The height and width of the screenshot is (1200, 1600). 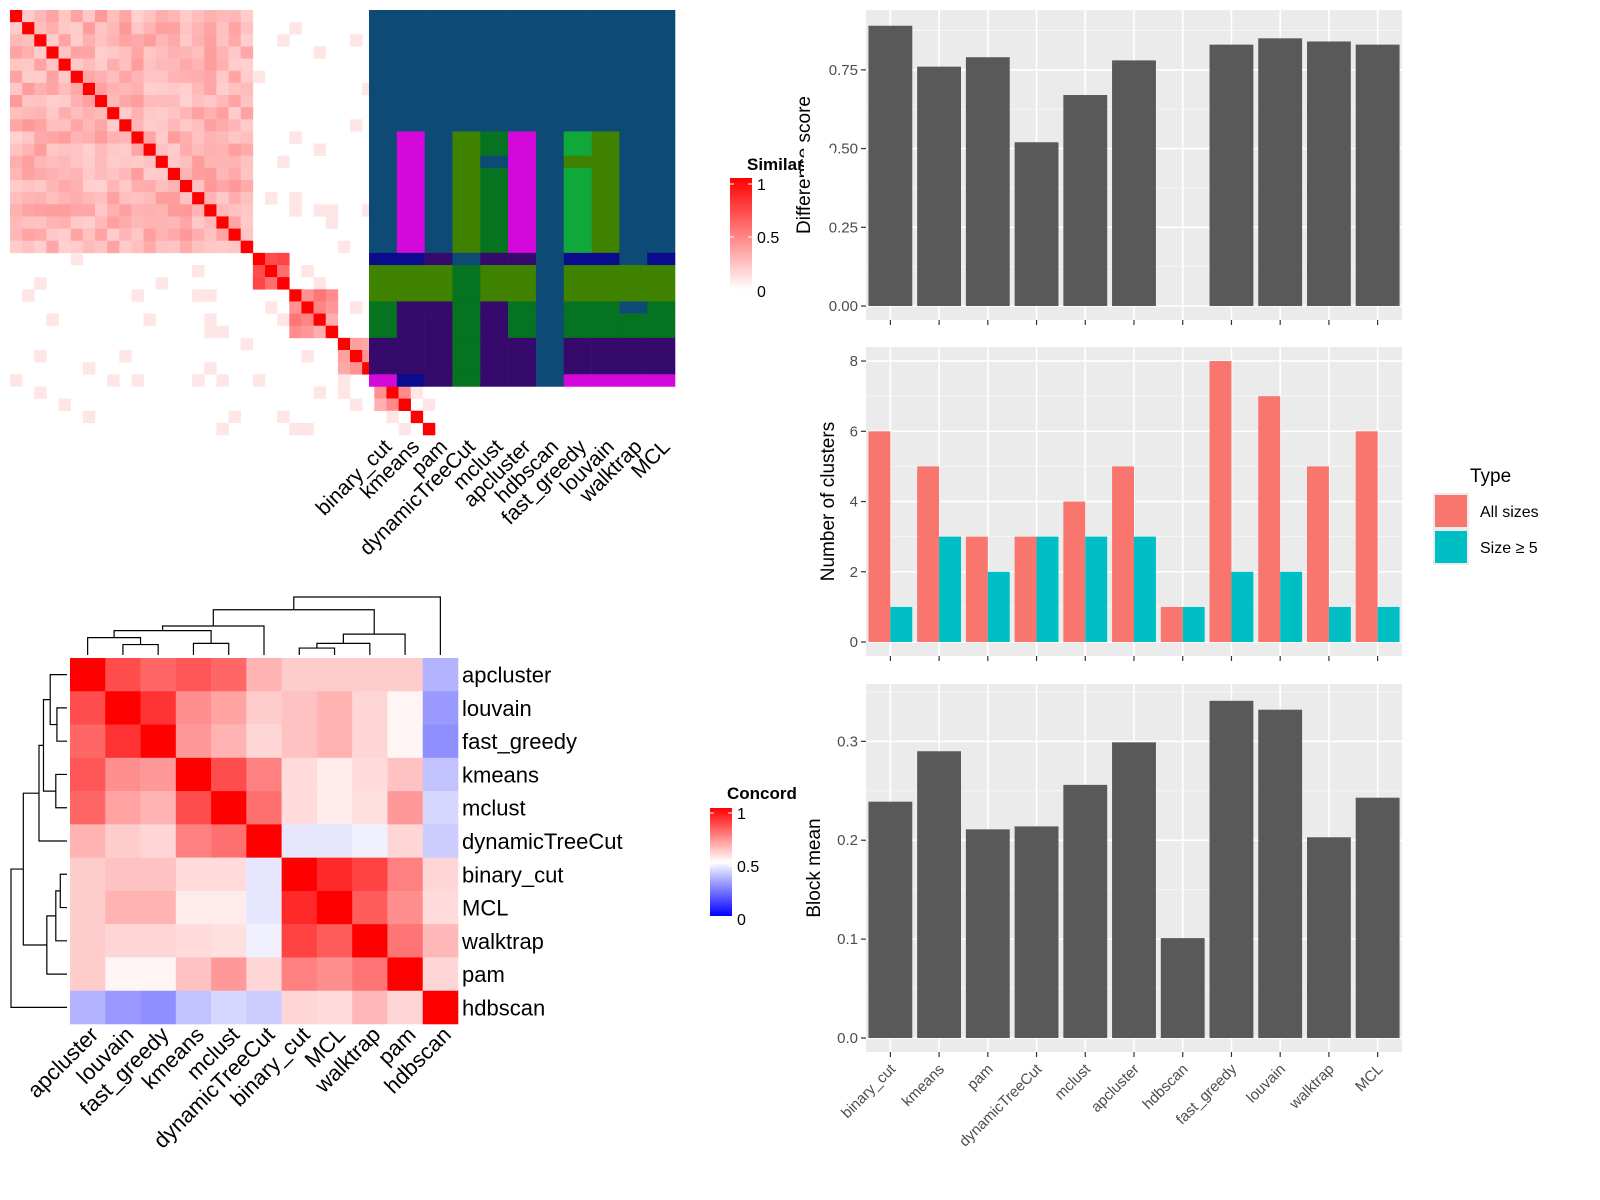 What do you see at coordinates (847, 939) in the screenshot?
I see `y-tick-label: 0.1` at bounding box center [847, 939].